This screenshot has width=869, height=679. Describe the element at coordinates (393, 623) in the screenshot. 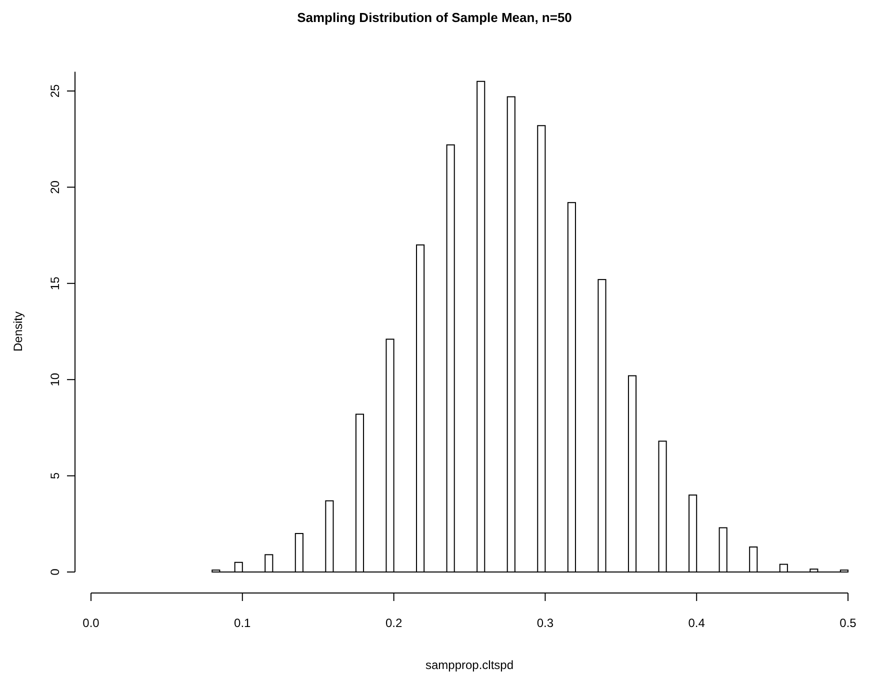

I see `x-tick-label: 0.2` at that location.